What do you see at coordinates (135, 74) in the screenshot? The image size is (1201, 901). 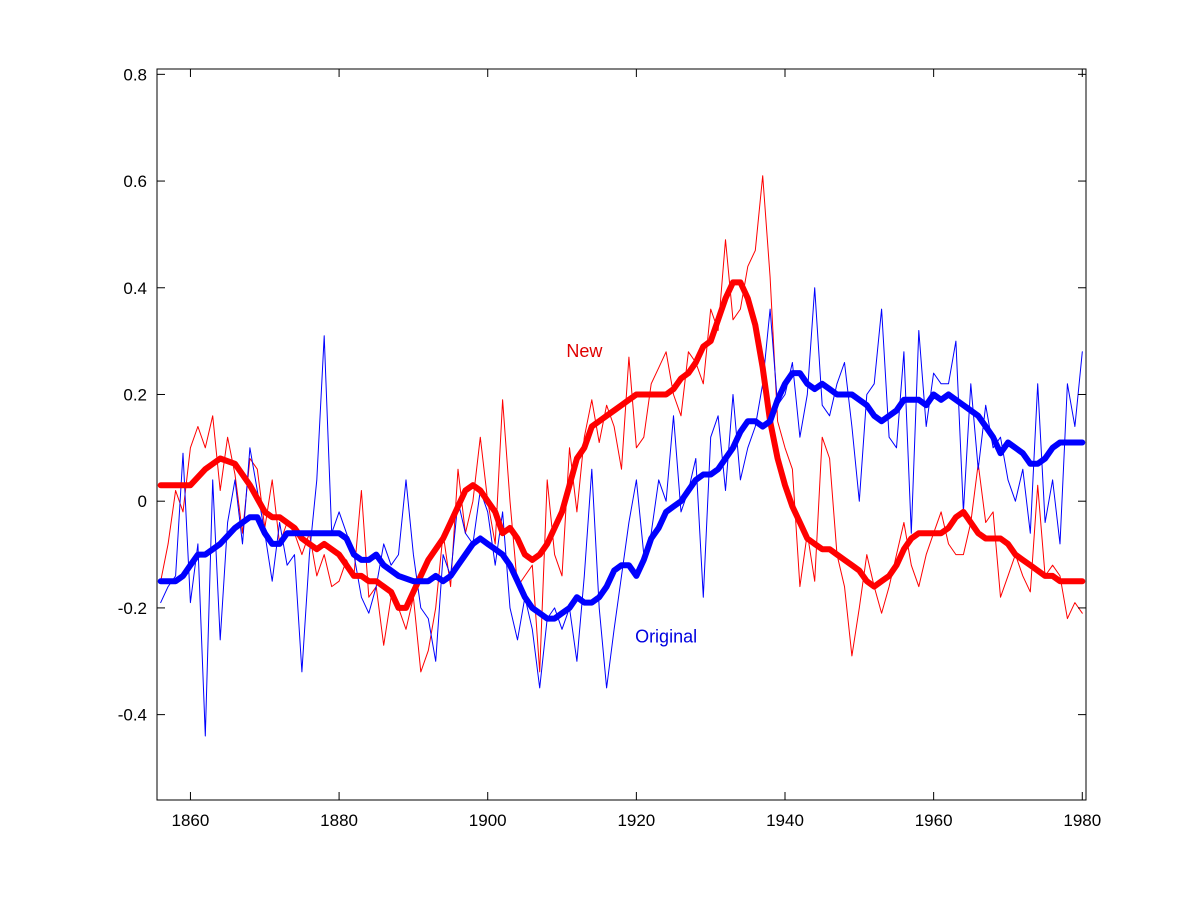 I see `y-tick-label: 0.8` at bounding box center [135, 74].